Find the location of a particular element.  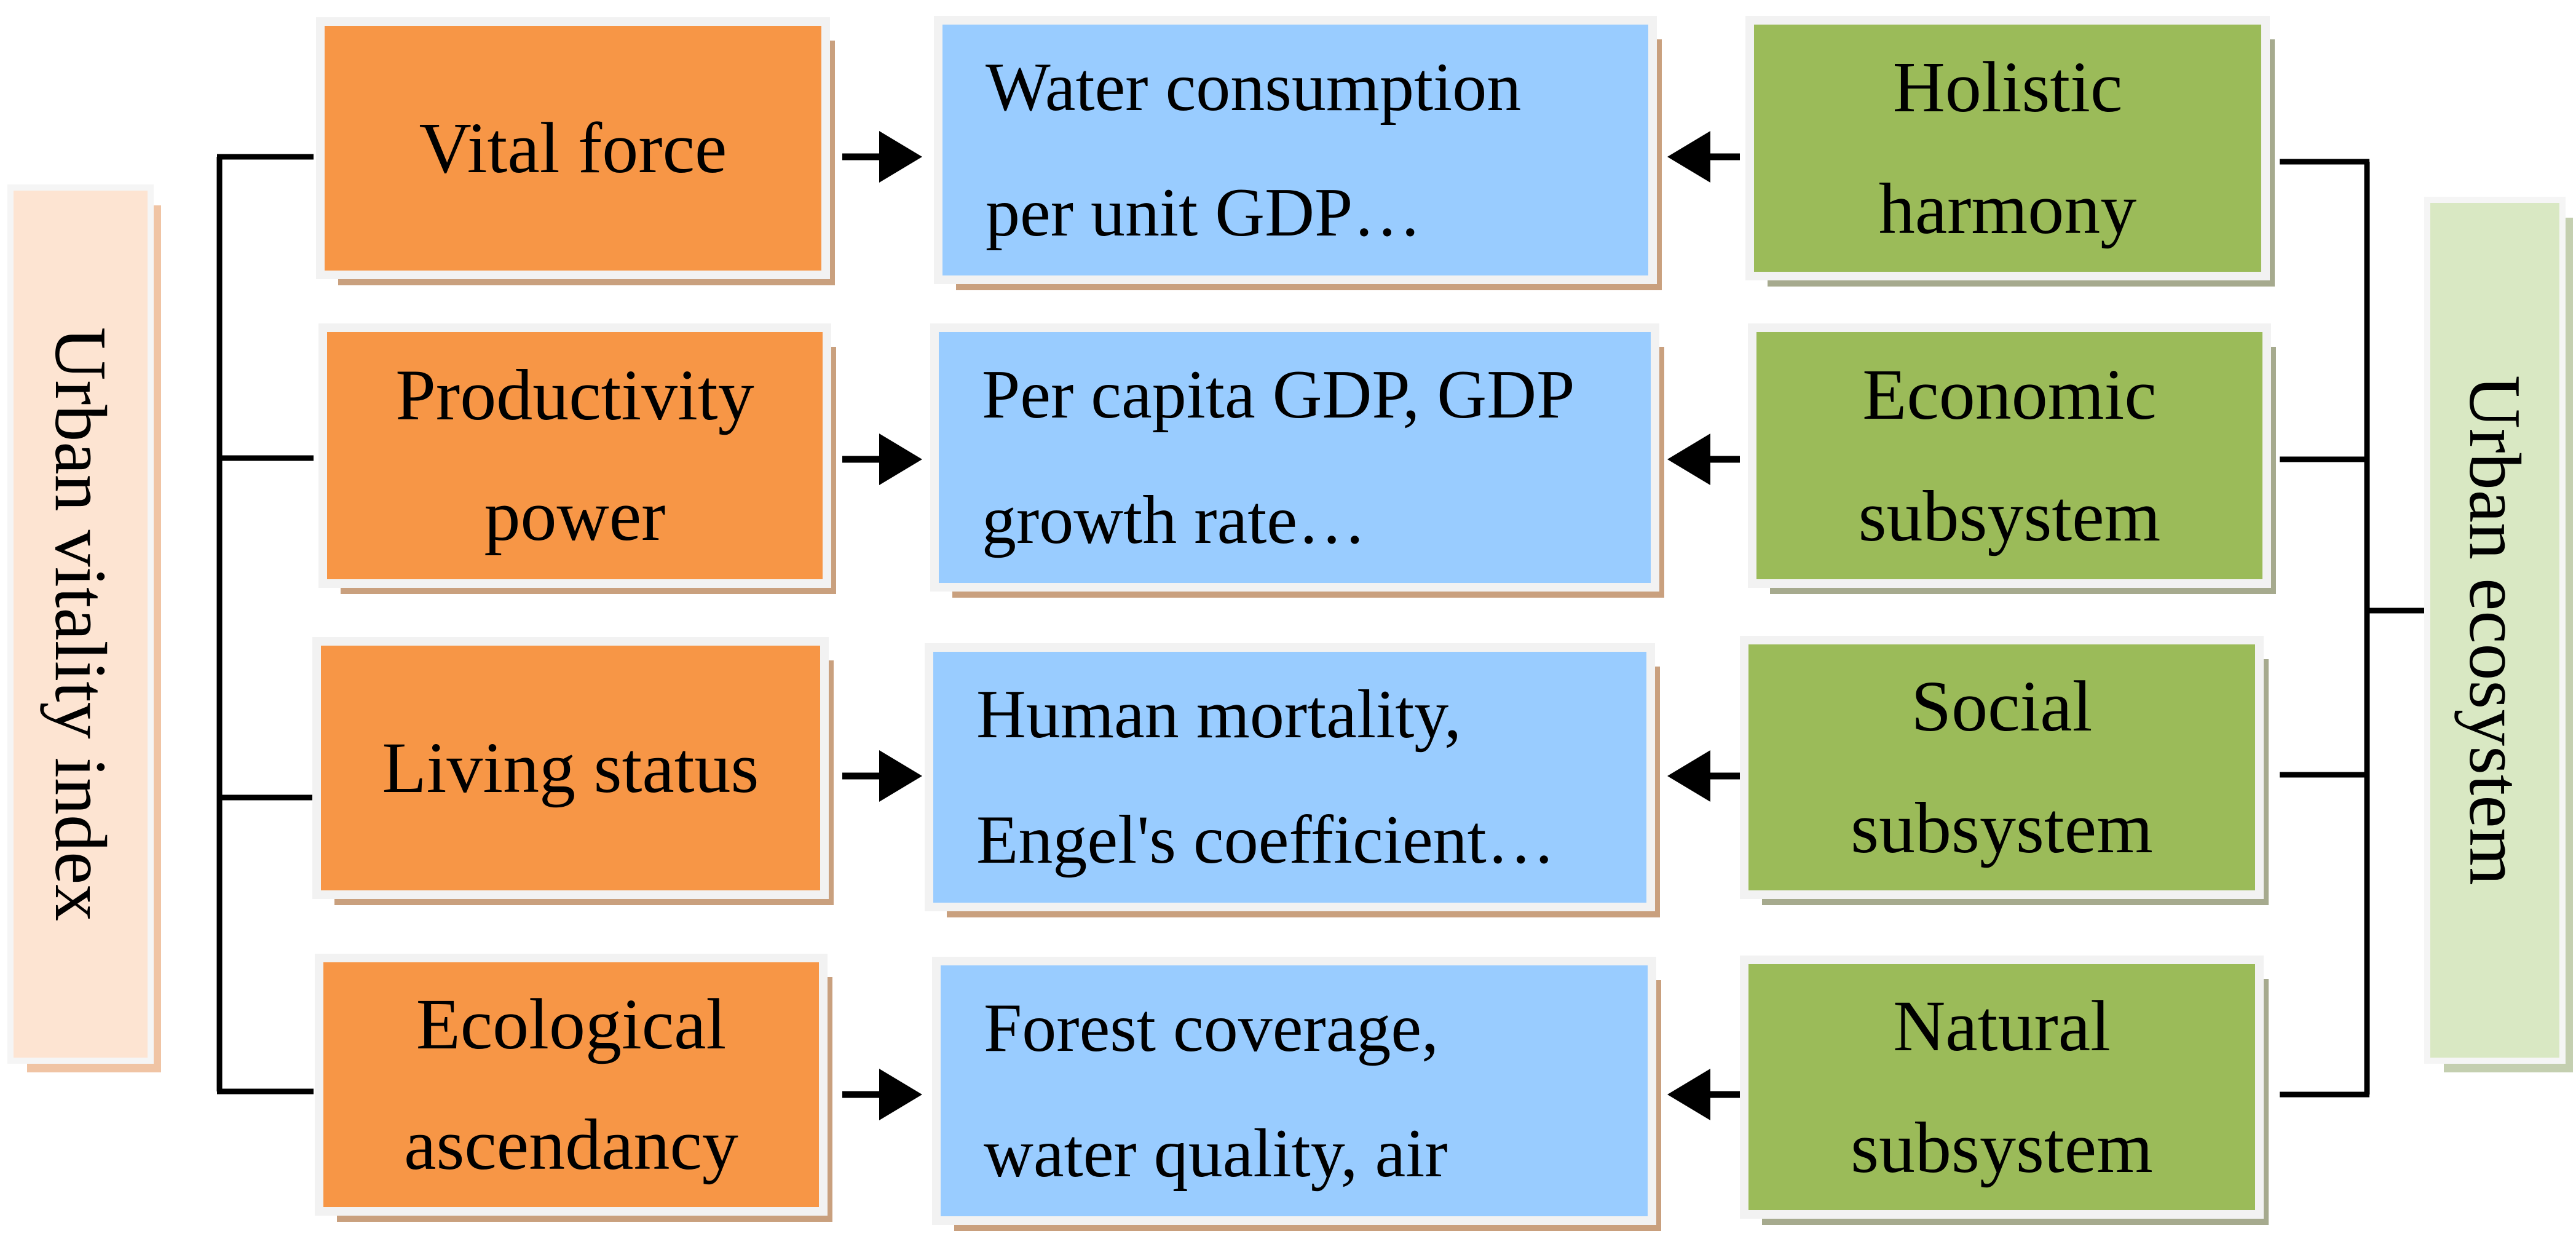

per-capita-gdp-line-1: Per capita GDP, GDP is located at coordinates (1278, 395).